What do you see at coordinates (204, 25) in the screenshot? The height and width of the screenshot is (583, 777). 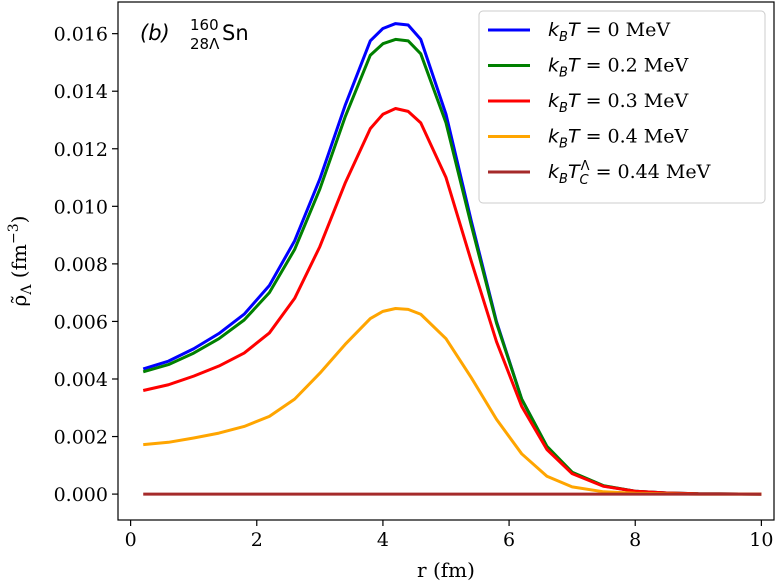 I see `mass-number: 160` at bounding box center [204, 25].